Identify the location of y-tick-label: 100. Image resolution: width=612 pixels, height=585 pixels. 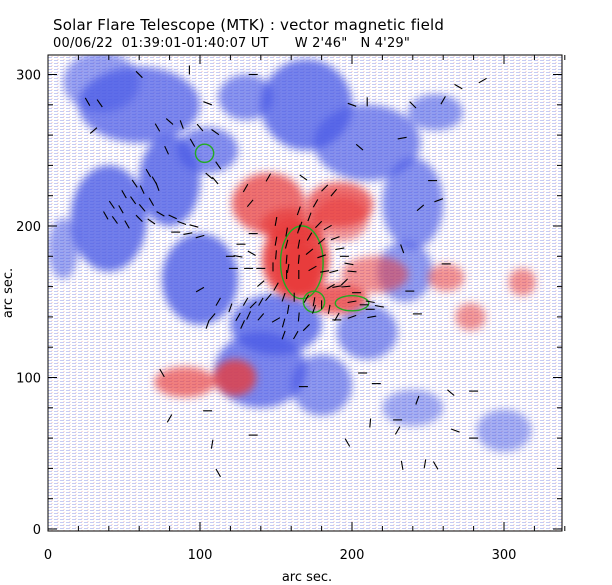
(28, 379).